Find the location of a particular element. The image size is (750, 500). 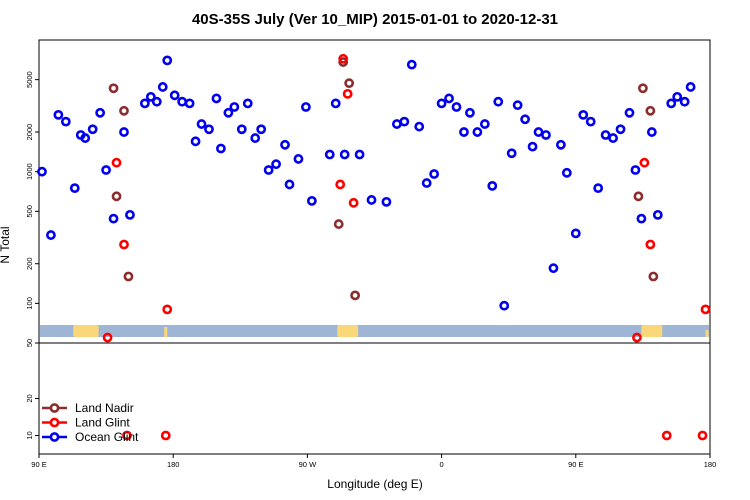

legend-marker-land-nadir is located at coordinates (54, 408).